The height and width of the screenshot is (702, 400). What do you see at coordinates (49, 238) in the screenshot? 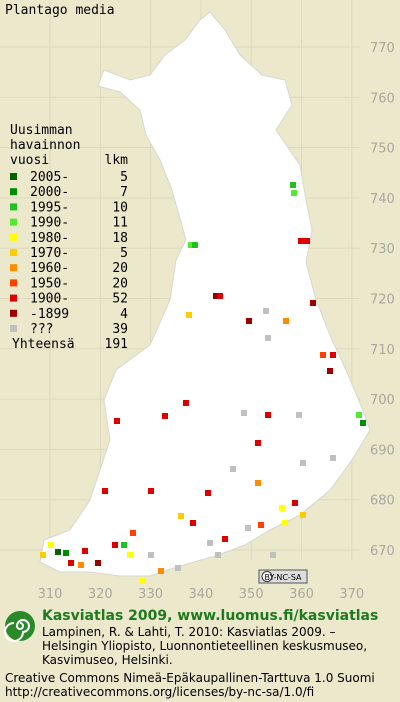
I see `legend-label: 1980-` at bounding box center [49, 238].